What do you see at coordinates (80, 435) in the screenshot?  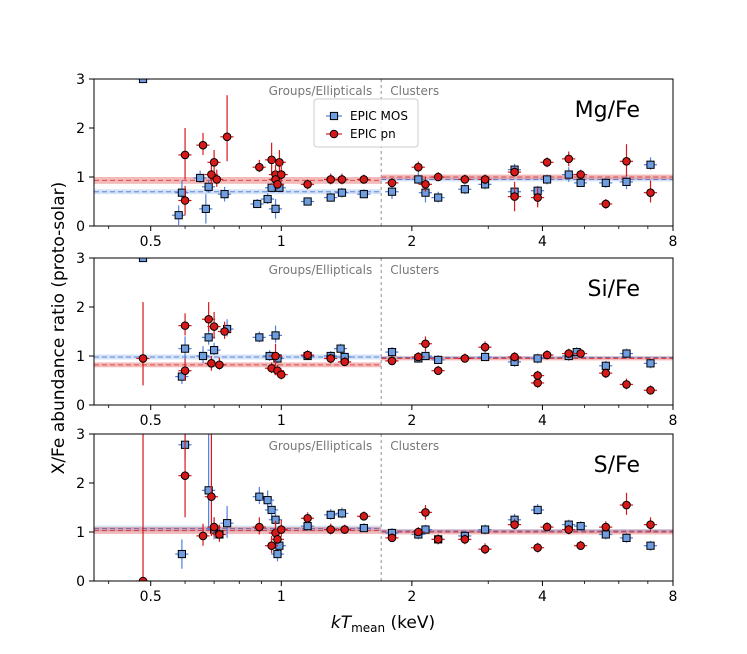 I see `y-tick-label: 3` at bounding box center [80, 435].